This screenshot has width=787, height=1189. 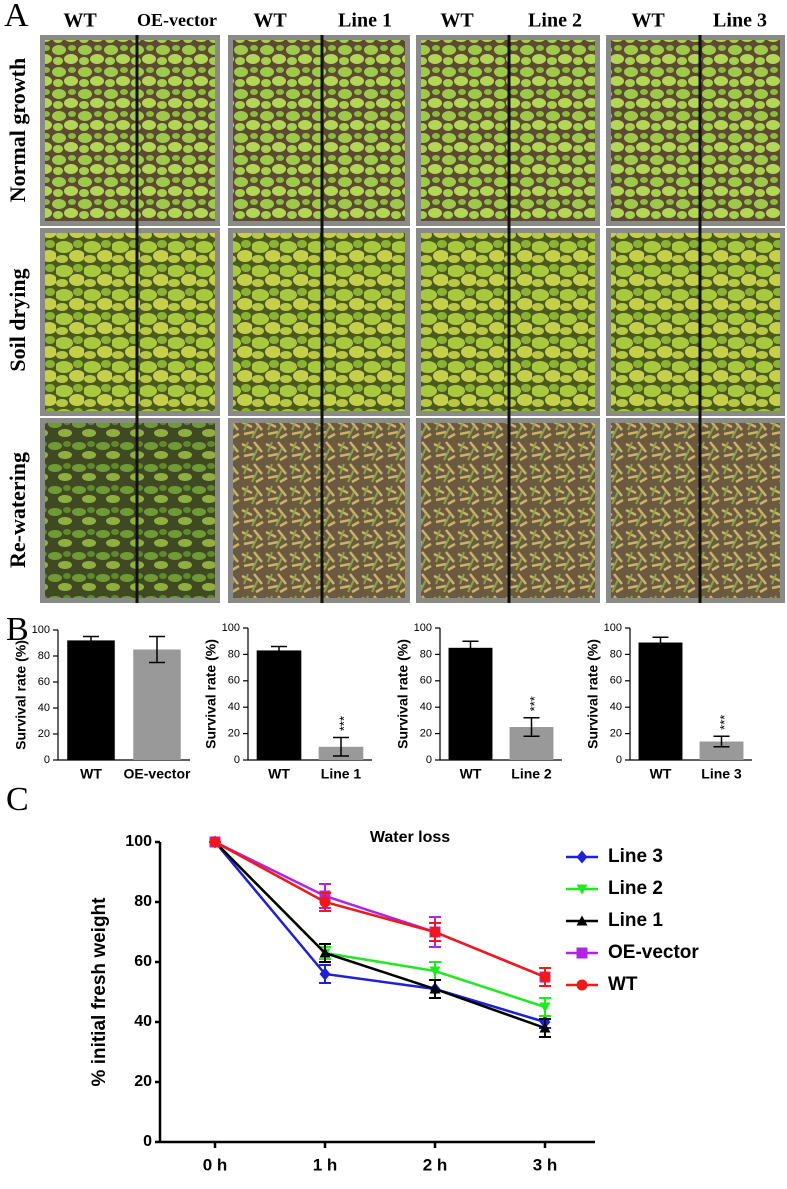 What do you see at coordinates (341, 774) in the screenshot?
I see `x-tick-label: Line 1` at bounding box center [341, 774].